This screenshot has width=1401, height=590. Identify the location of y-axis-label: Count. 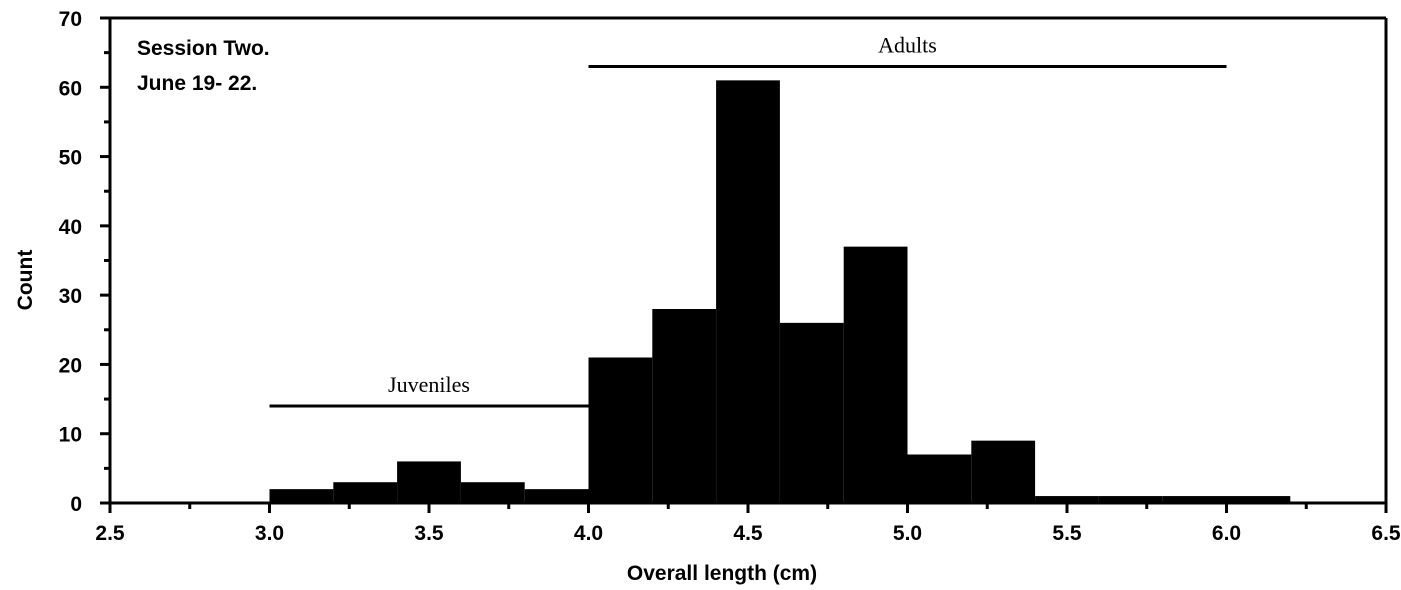
(25, 280).